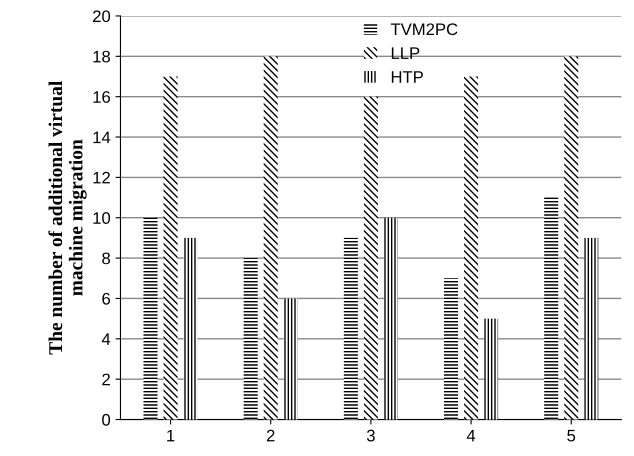 The image size is (634, 456). Describe the element at coordinates (106, 420) in the screenshot. I see `y-tick-label: 0` at that location.